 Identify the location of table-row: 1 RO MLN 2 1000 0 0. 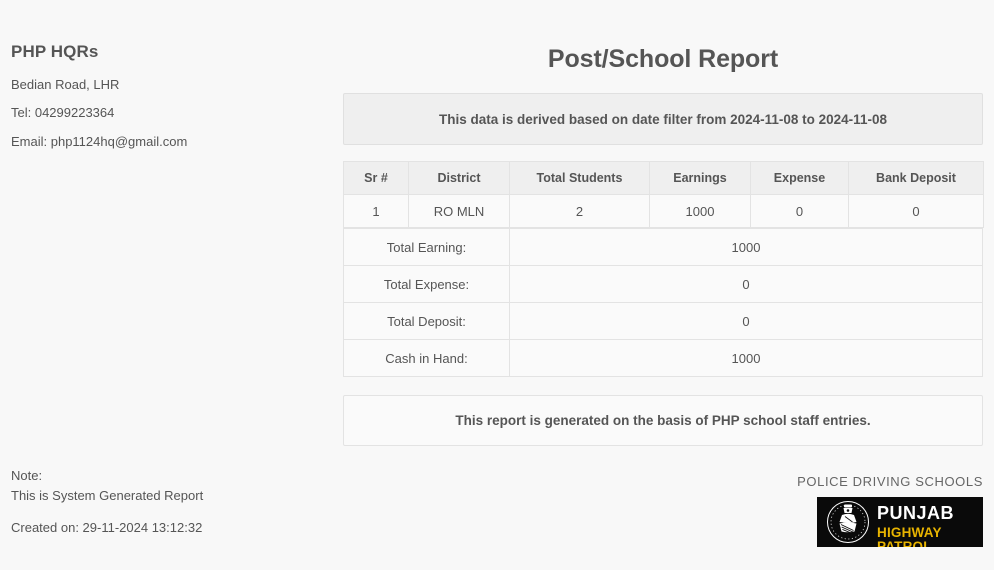
(663, 211).